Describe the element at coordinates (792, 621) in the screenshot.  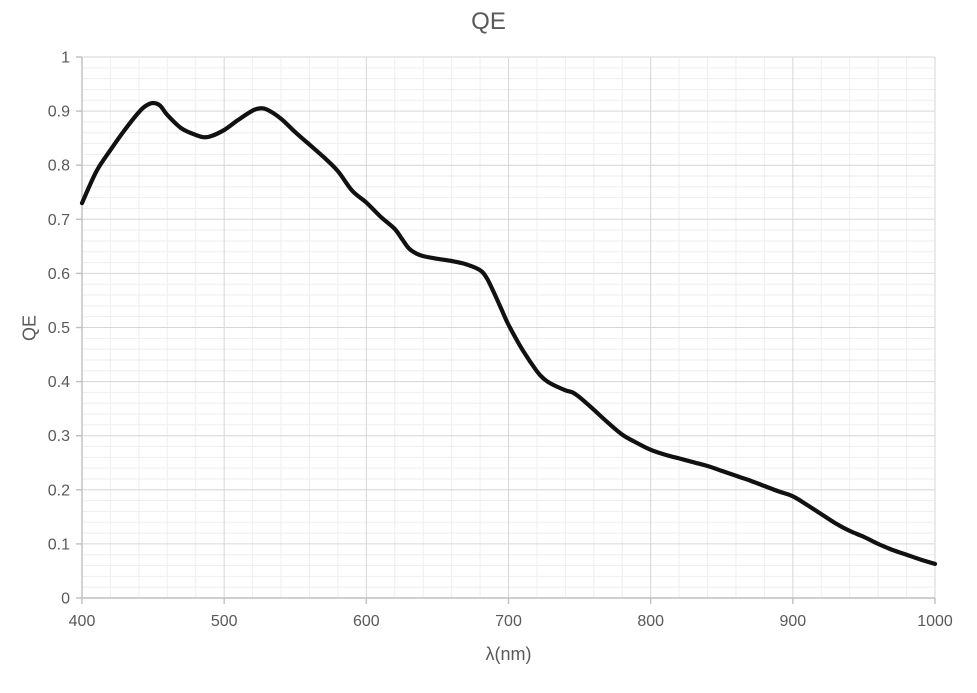
I see `x-tick-label: 900` at that location.